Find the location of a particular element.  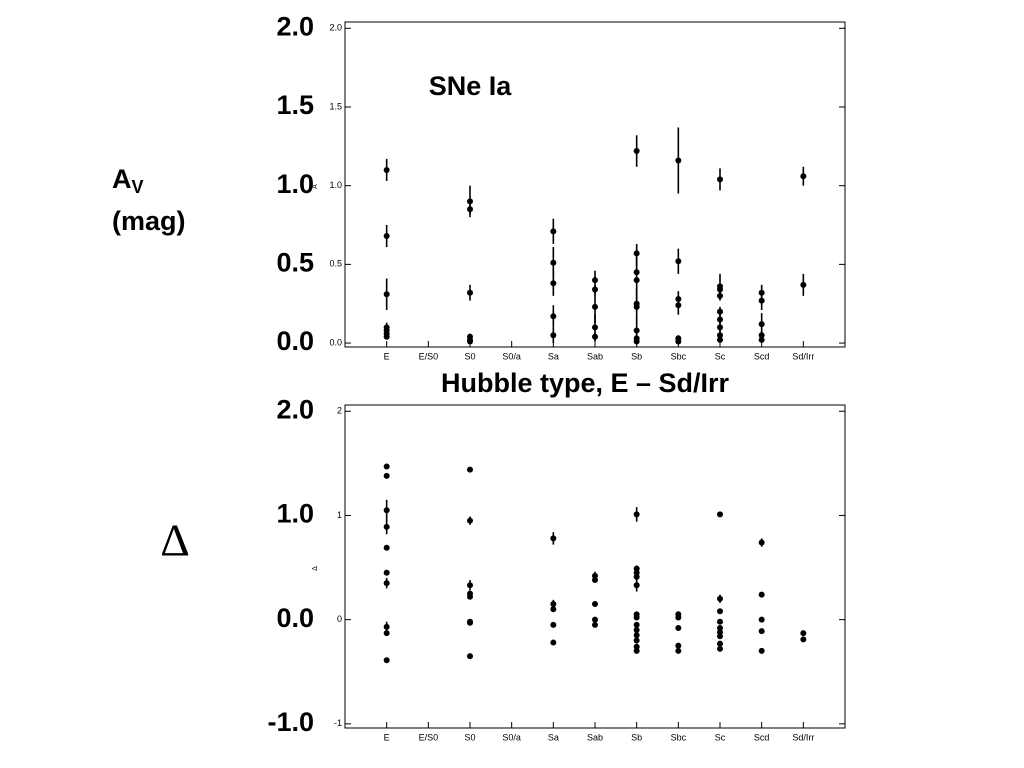

y-tick-label: 2.0 is located at coordinates (335, 28).